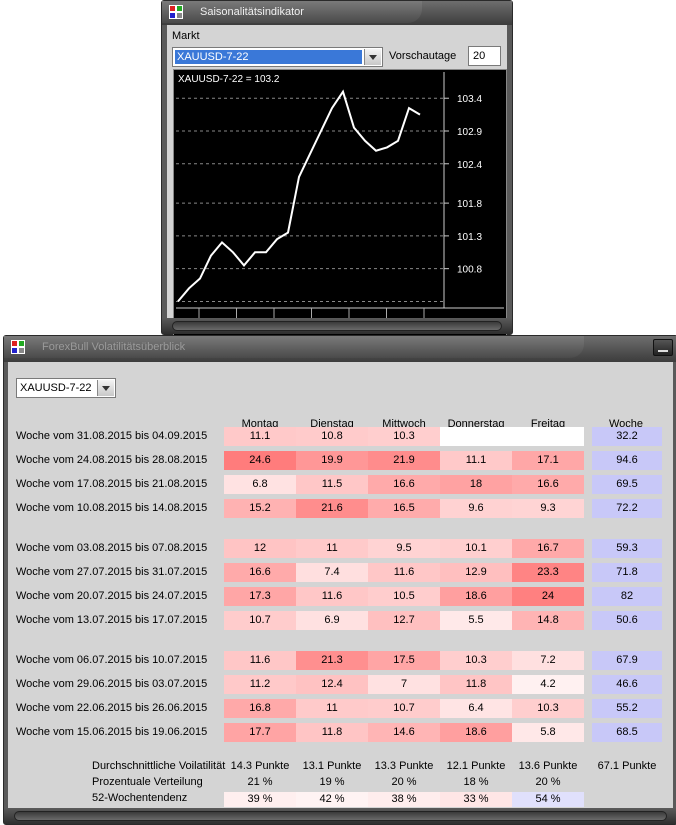 This screenshot has height=825, width=676. Describe the element at coordinates (337, 13) in the screenshot. I see `title-bar: Saisonalitätsindikator` at that location.